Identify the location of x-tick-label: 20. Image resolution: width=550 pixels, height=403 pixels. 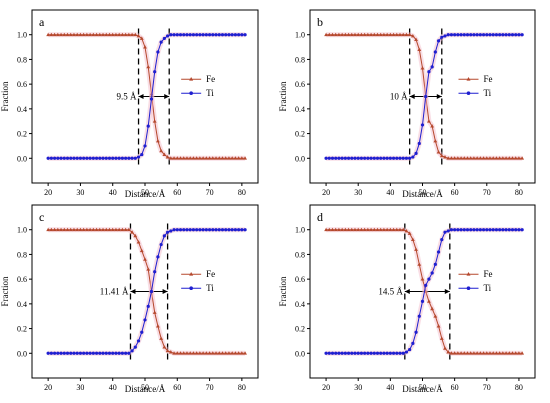
(48, 192).